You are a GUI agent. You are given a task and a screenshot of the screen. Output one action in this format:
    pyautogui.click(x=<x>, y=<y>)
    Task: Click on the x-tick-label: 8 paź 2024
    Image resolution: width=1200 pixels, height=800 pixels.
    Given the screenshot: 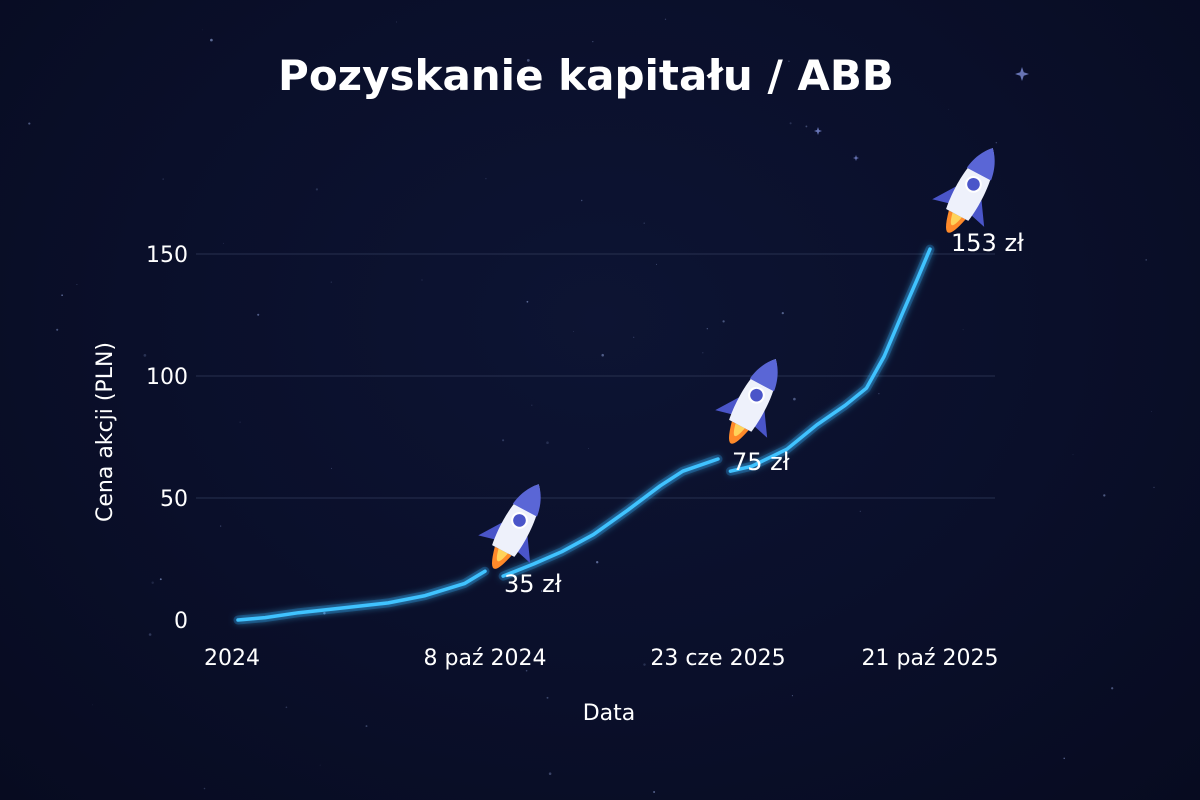 What is the action you would take?
    pyautogui.click(x=485, y=658)
    